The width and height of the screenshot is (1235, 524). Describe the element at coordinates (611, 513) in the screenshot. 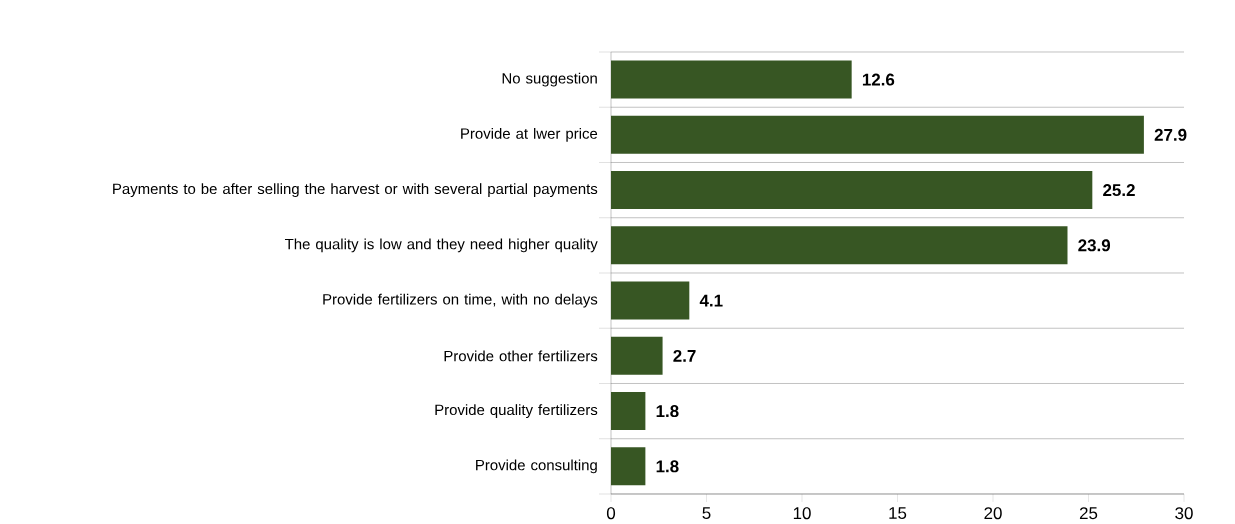

I see `x-tick-label: 0` at that location.